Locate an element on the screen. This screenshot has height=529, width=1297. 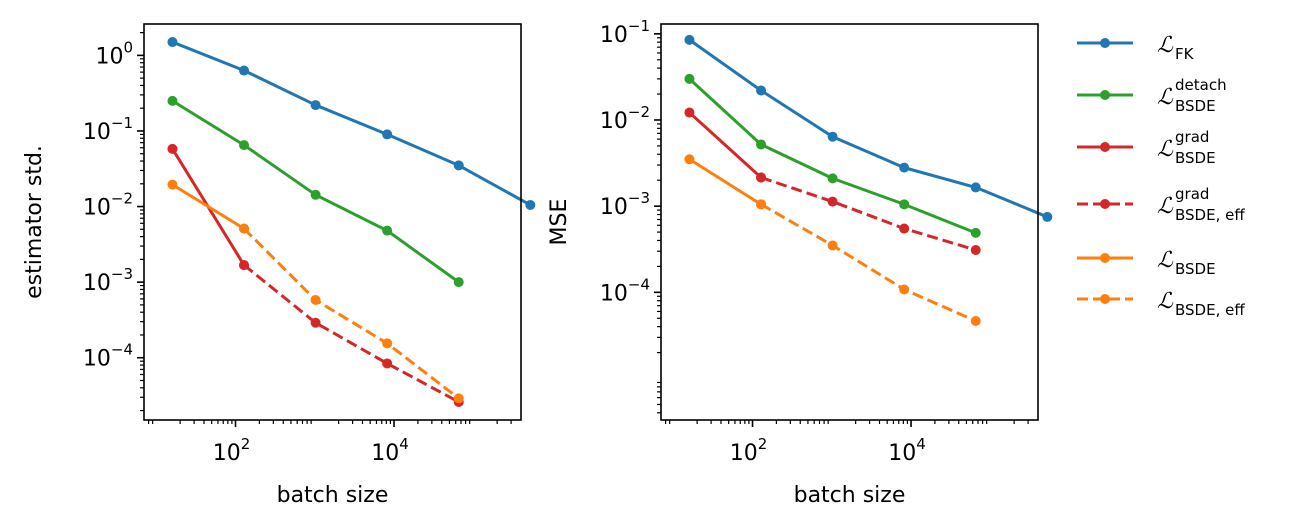
legend-entry-bsde_eff: ℒ BSDE, eff is located at coordinates (1161, 304).